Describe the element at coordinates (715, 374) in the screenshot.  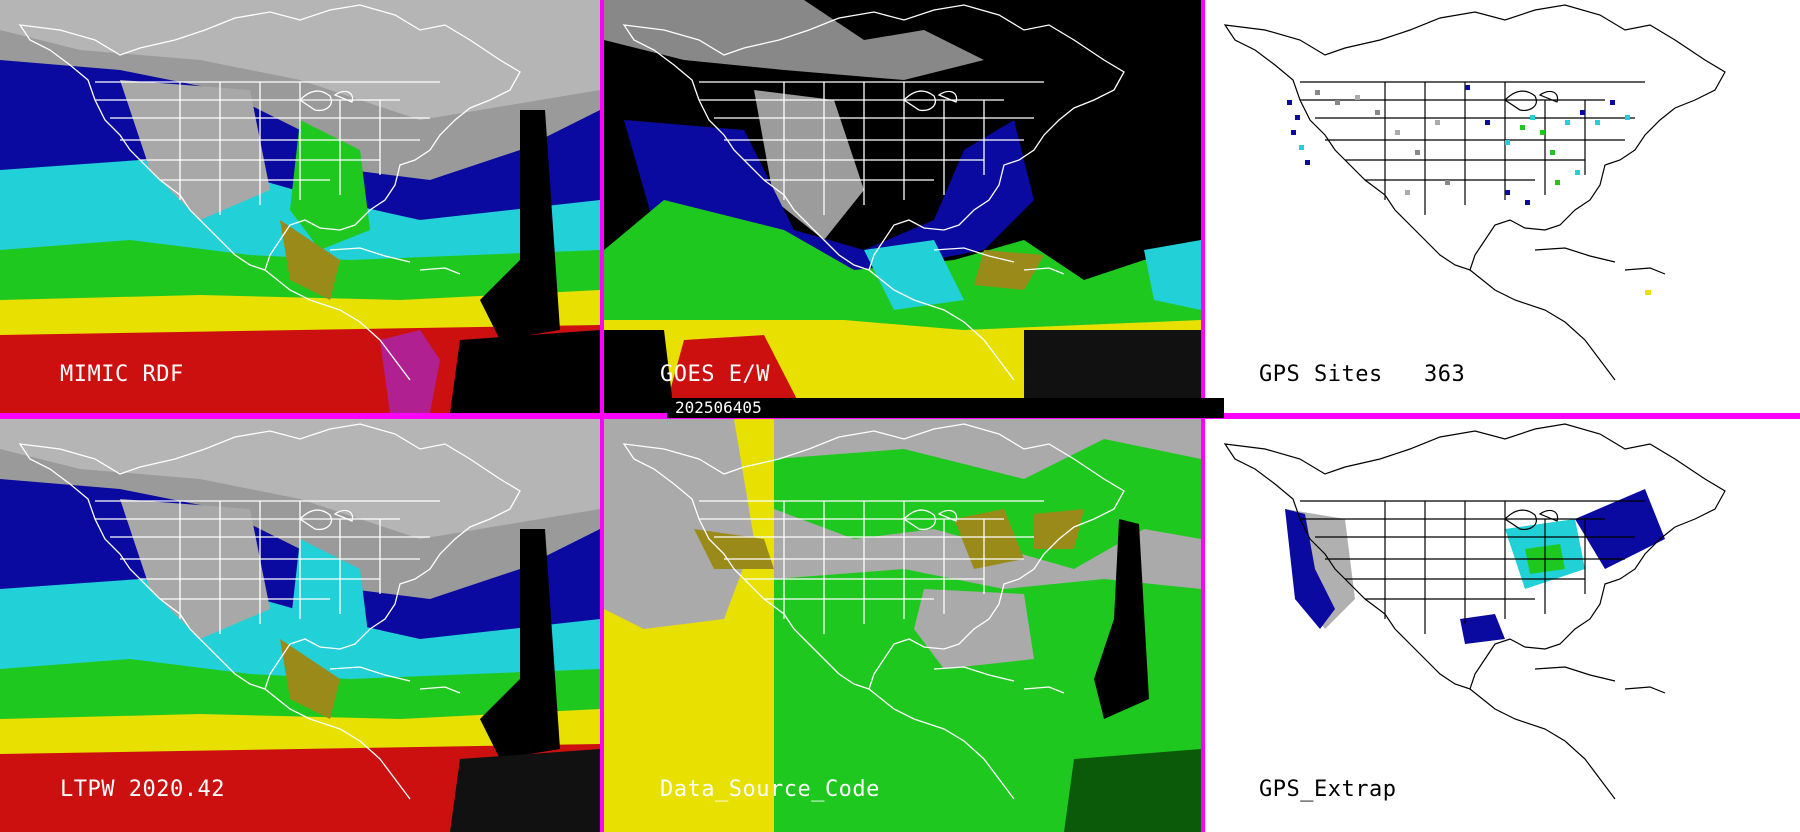
I see `goes-ew-label: GOES E/W` at that location.